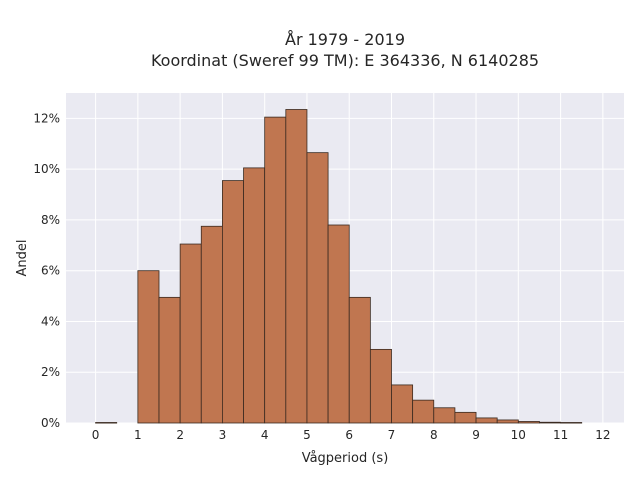  Describe the element at coordinates (476, 435) in the screenshot. I see `x-tick-label-9: 9` at that location.